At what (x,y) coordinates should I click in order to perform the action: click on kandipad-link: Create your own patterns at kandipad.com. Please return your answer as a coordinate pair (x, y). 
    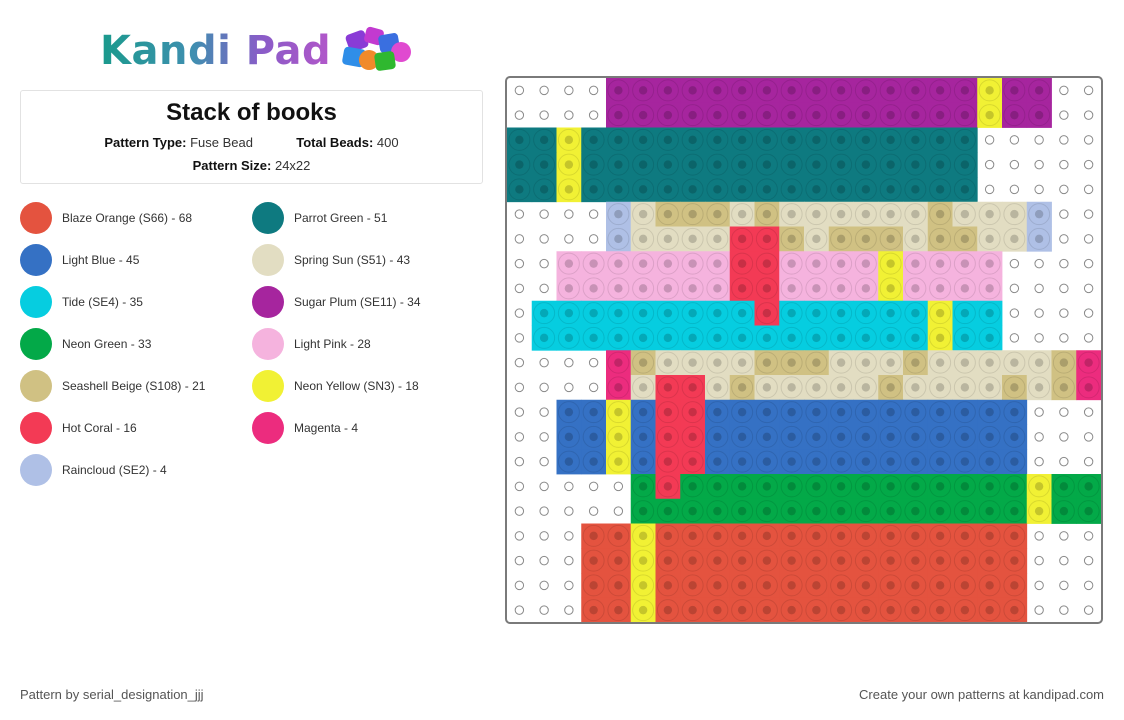
    Looking at the image, I should click on (981, 694).